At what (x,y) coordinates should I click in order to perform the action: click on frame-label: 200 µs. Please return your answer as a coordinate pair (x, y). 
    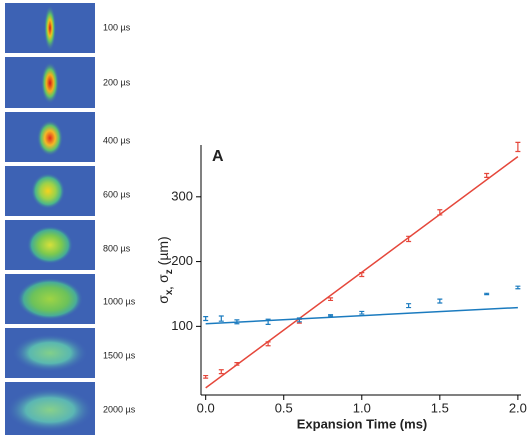
    Looking at the image, I should click on (117, 82).